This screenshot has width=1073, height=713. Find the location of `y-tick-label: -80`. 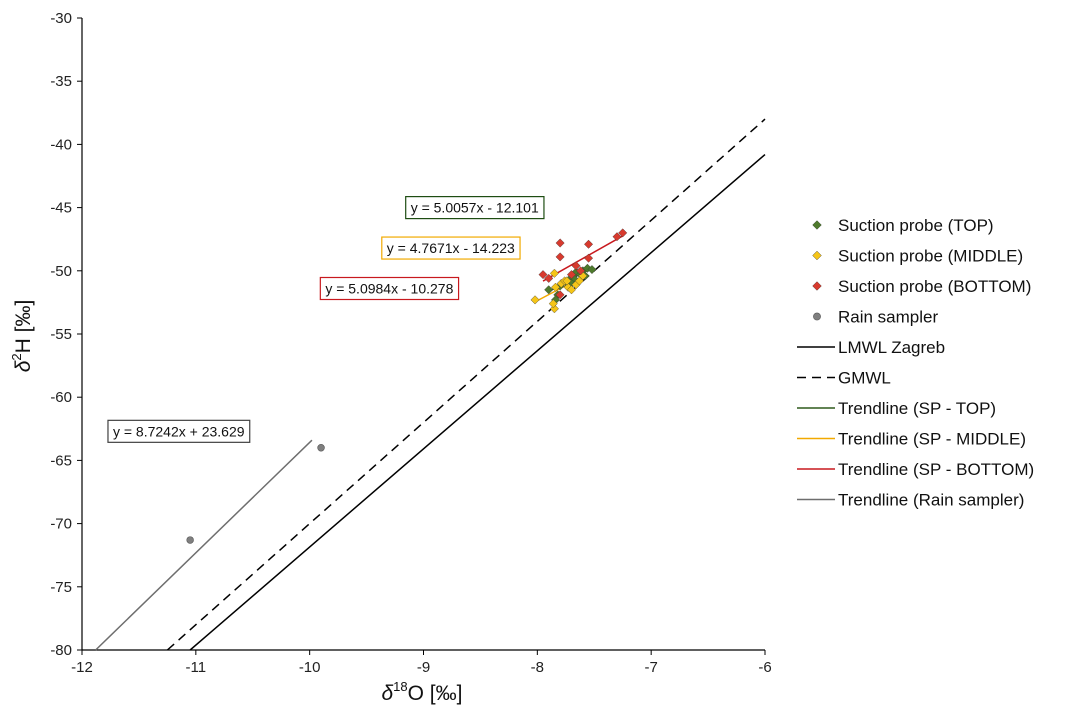

y-tick-label: -80 is located at coordinates (61, 650).